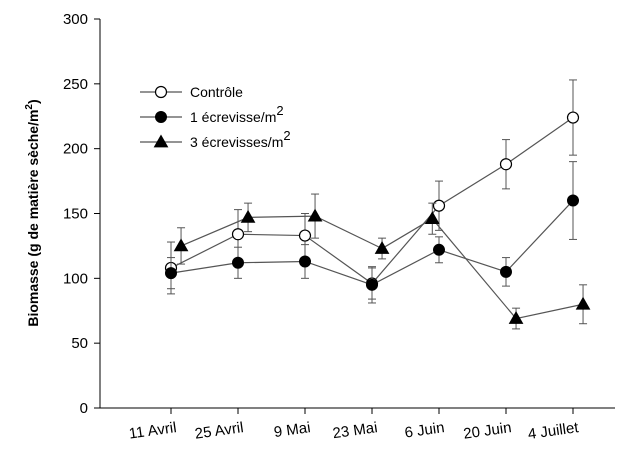 This screenshot has height=455, width=628. I want to click on y-tick-label: 250, so click(75, 84).